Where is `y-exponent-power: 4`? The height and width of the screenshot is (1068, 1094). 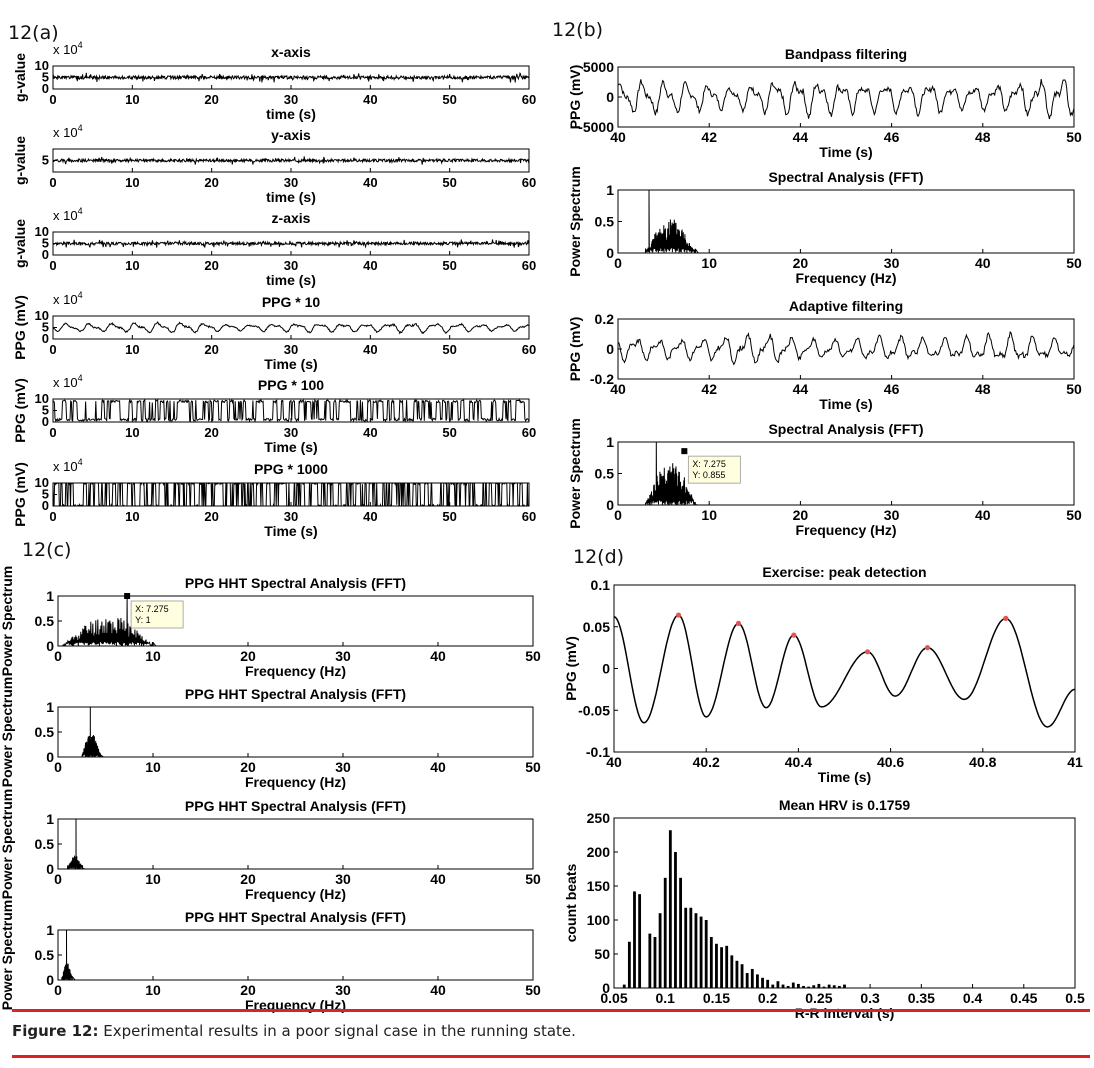 y-exponent-power: 4 is located at coordinates (80, 211).